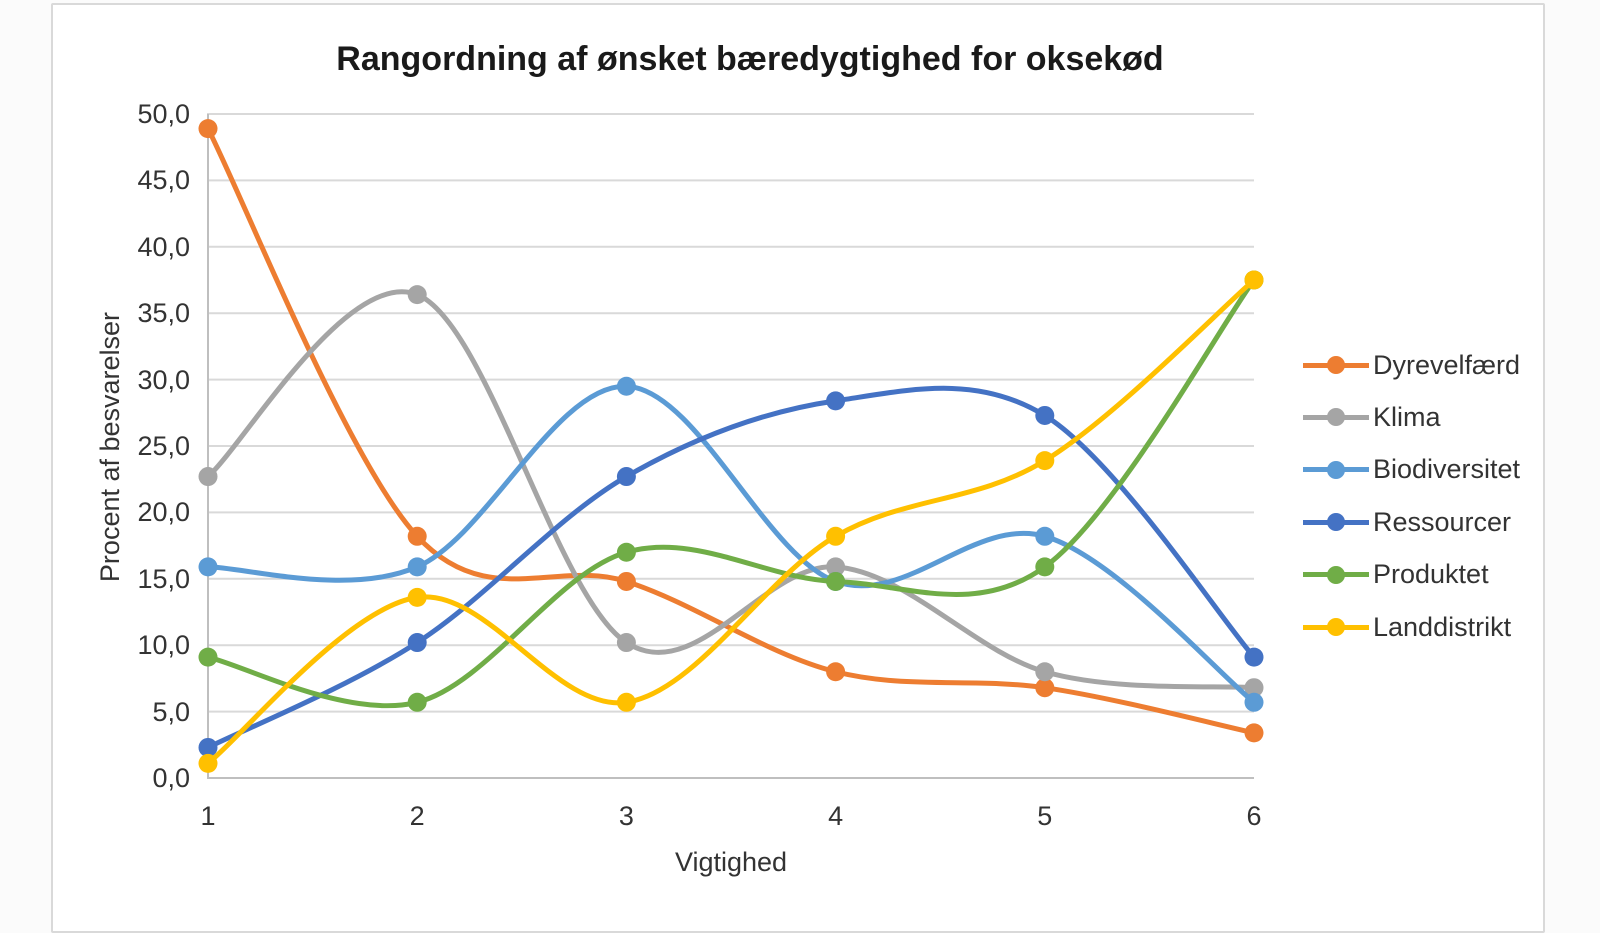  I want to click on legend-item-landdistrikt: Landdistrikt, so click(1407, 627).